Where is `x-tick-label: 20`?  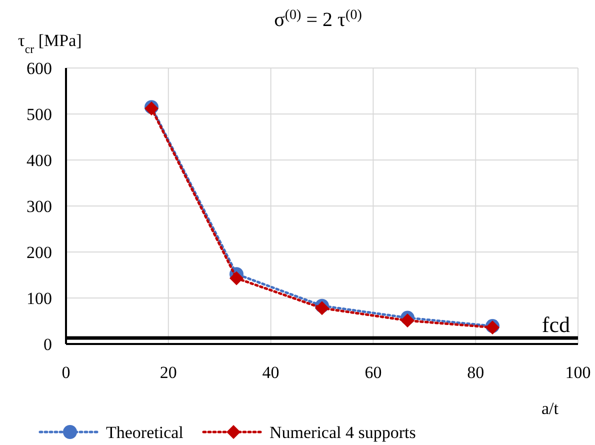
x-tick-label: 20 is located at coordinates (168, 372).